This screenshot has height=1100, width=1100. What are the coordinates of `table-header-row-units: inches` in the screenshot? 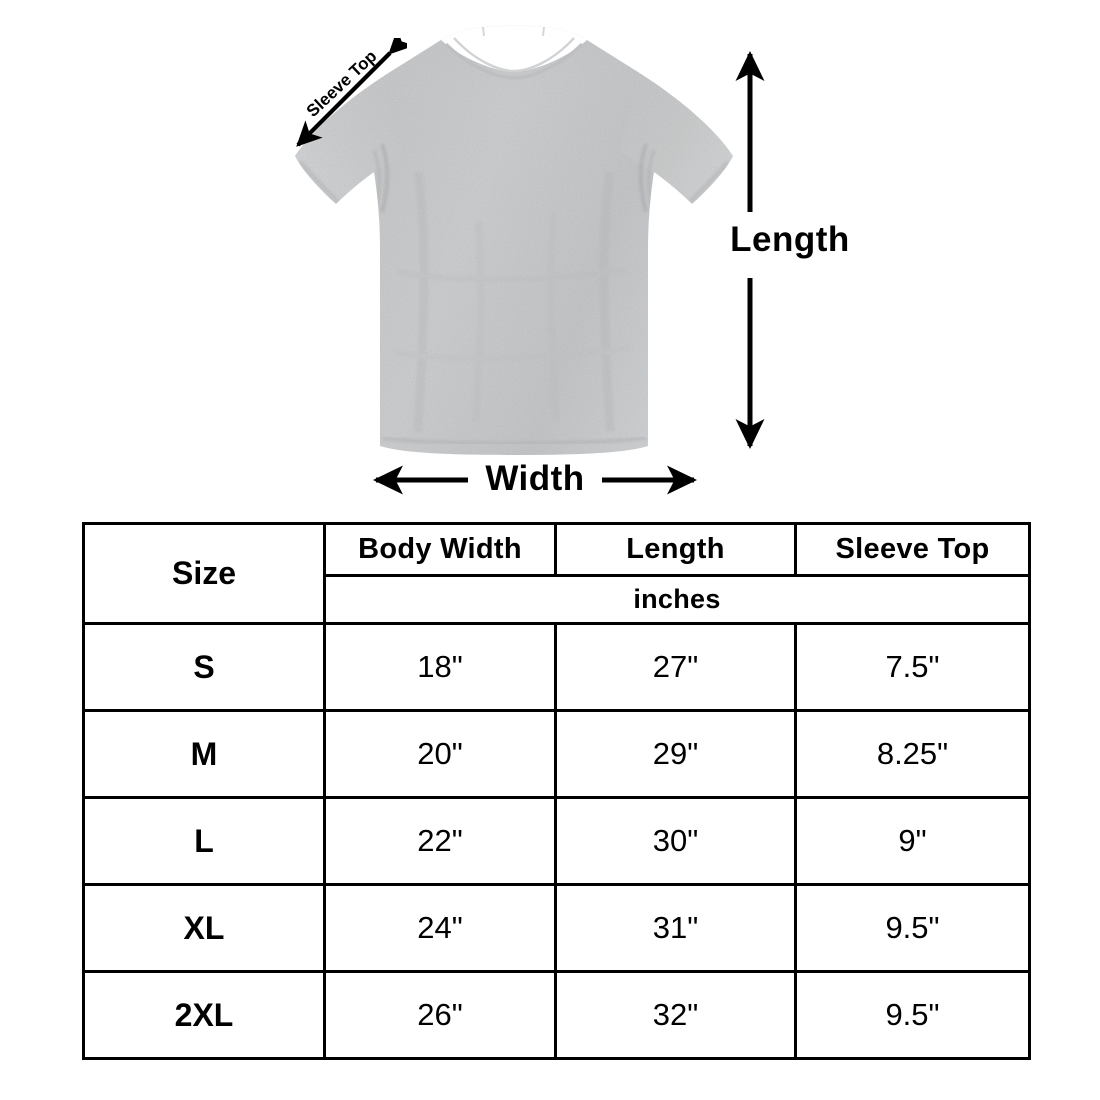 It's located at (557, 599).